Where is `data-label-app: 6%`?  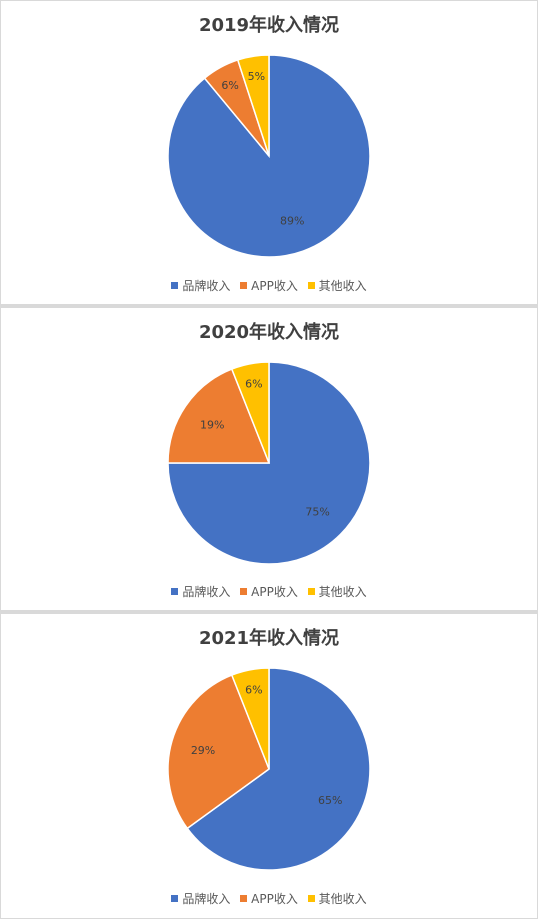
data-label-app: 6% is located at coordinates (229, 85).